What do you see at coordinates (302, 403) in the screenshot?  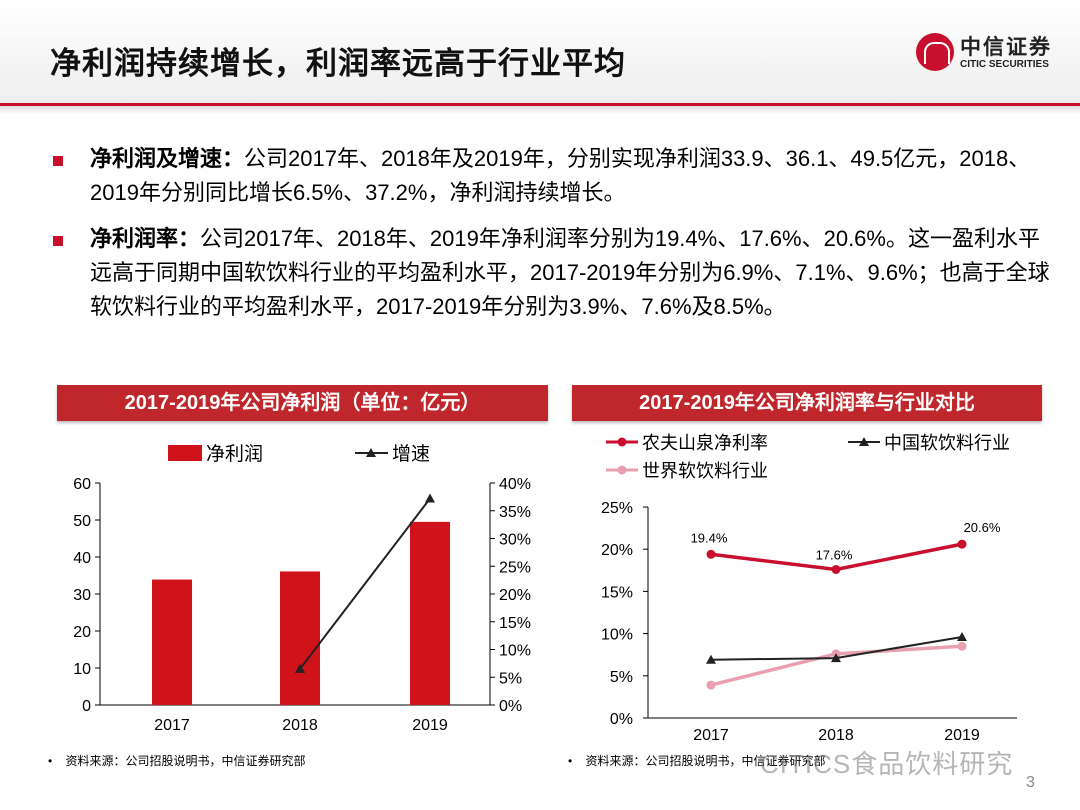 I see `chart1-title: 2017-2019年公司净利润（单位：亿元）` at bounding box center [302, 403].